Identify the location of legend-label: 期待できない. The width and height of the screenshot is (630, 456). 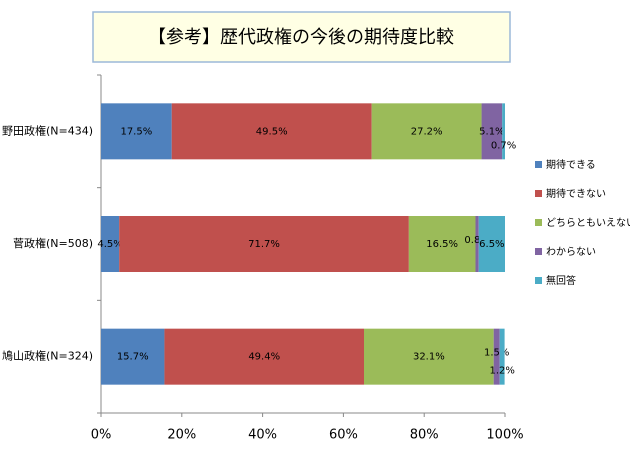
(576, 193).